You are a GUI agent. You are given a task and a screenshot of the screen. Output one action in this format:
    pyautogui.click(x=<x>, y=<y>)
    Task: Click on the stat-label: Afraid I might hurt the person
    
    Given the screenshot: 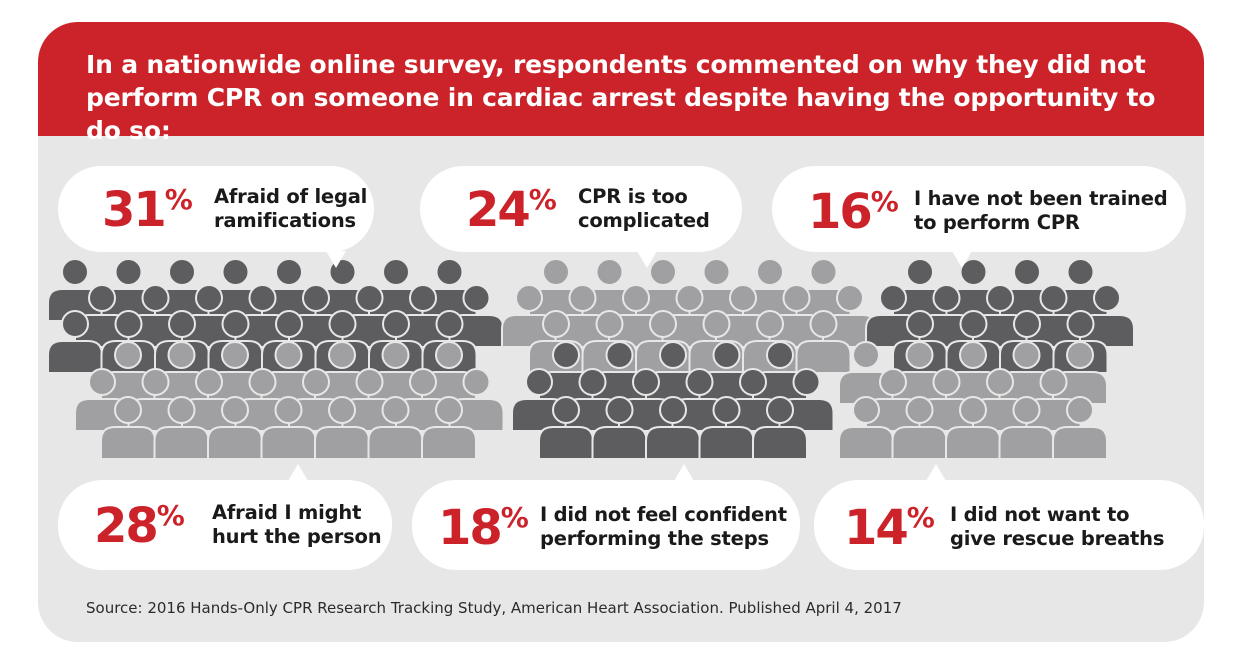 What is the action you would take?
    pyautogui.click(x=297, y=525)
    